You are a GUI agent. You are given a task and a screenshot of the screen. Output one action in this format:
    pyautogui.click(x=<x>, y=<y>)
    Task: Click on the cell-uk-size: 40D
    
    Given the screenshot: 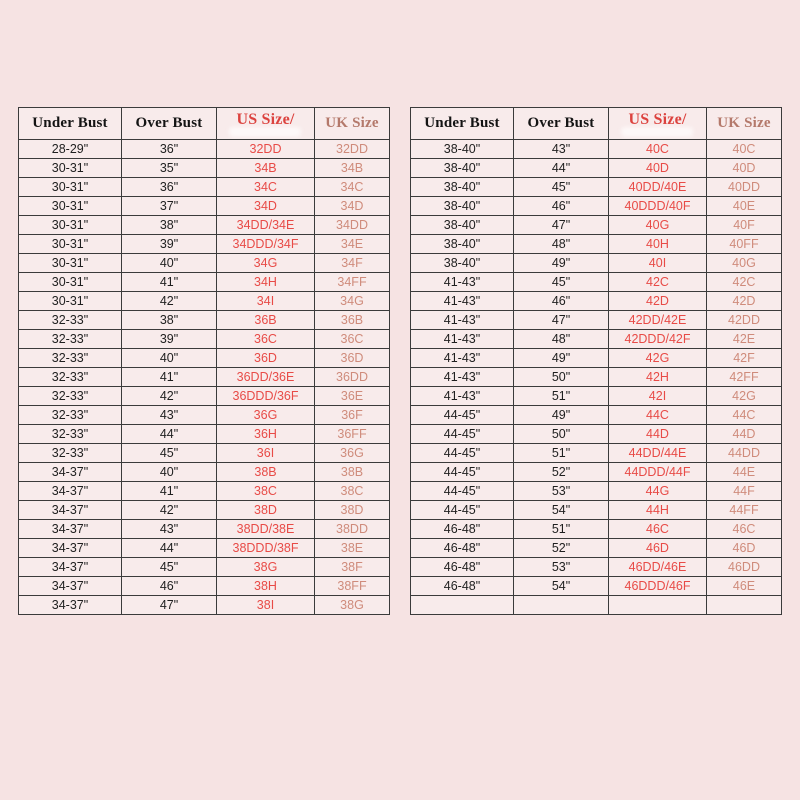 What is the action you would take?
    pyautogui.click(x=744, y=168)
    